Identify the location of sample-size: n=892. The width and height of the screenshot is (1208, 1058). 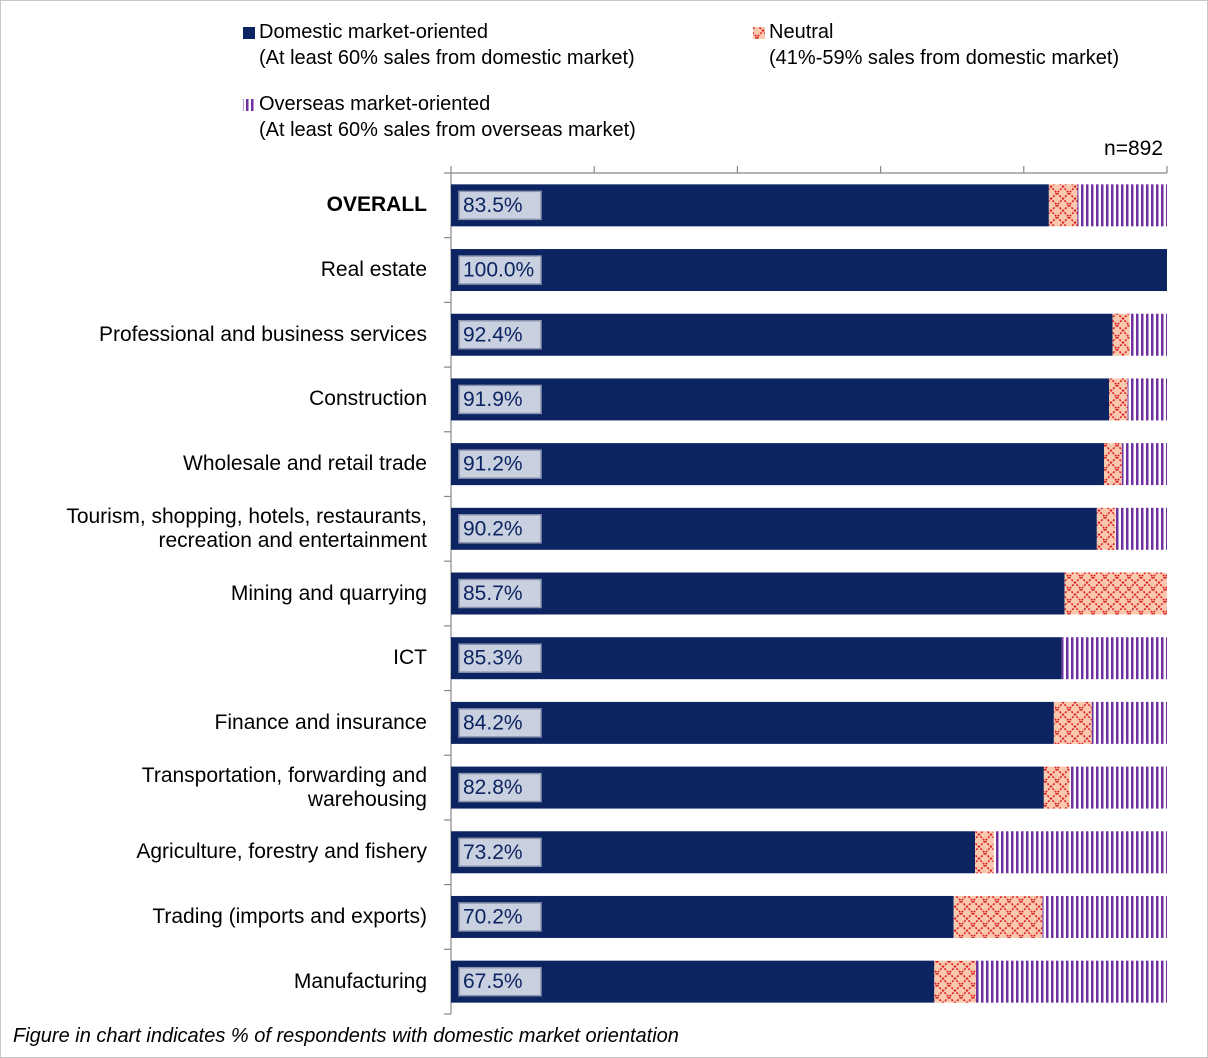
(1133, 148).